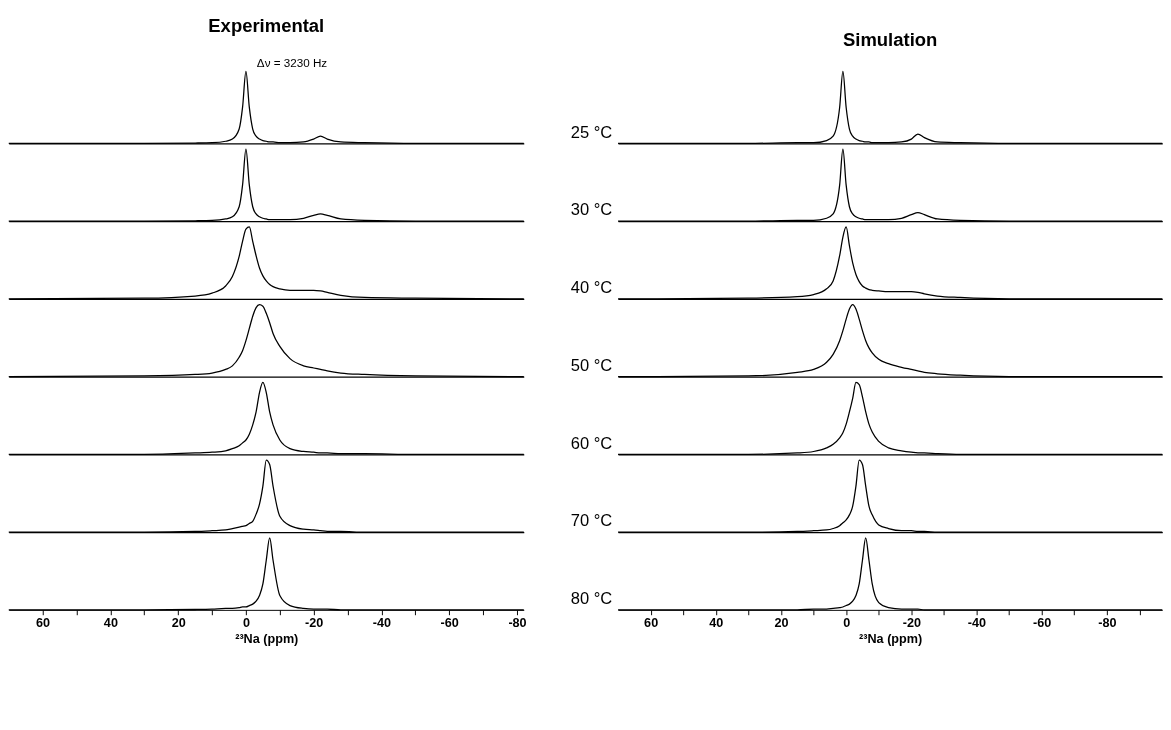 The image size is (1171, 730). I want to click on series-label: 80 °C, so click(591, 599).